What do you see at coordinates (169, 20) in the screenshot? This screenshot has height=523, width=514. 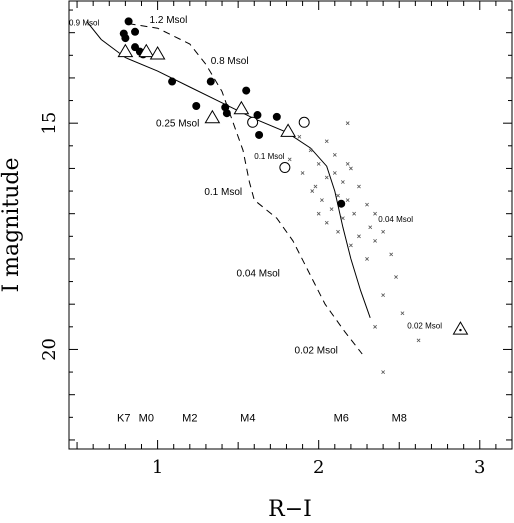 I see `mass-label: 1.2 Msol` at bounding box center [169, 20].